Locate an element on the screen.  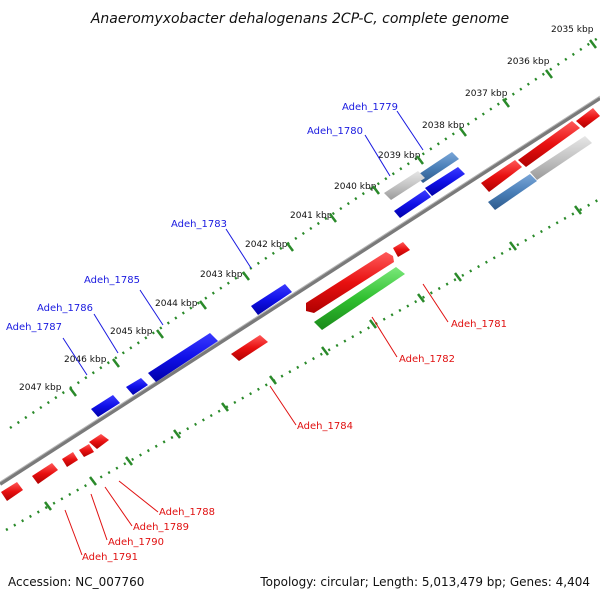
gene-label-adeh-1789: Adeh_1789 is located at coordinates (161, 527).